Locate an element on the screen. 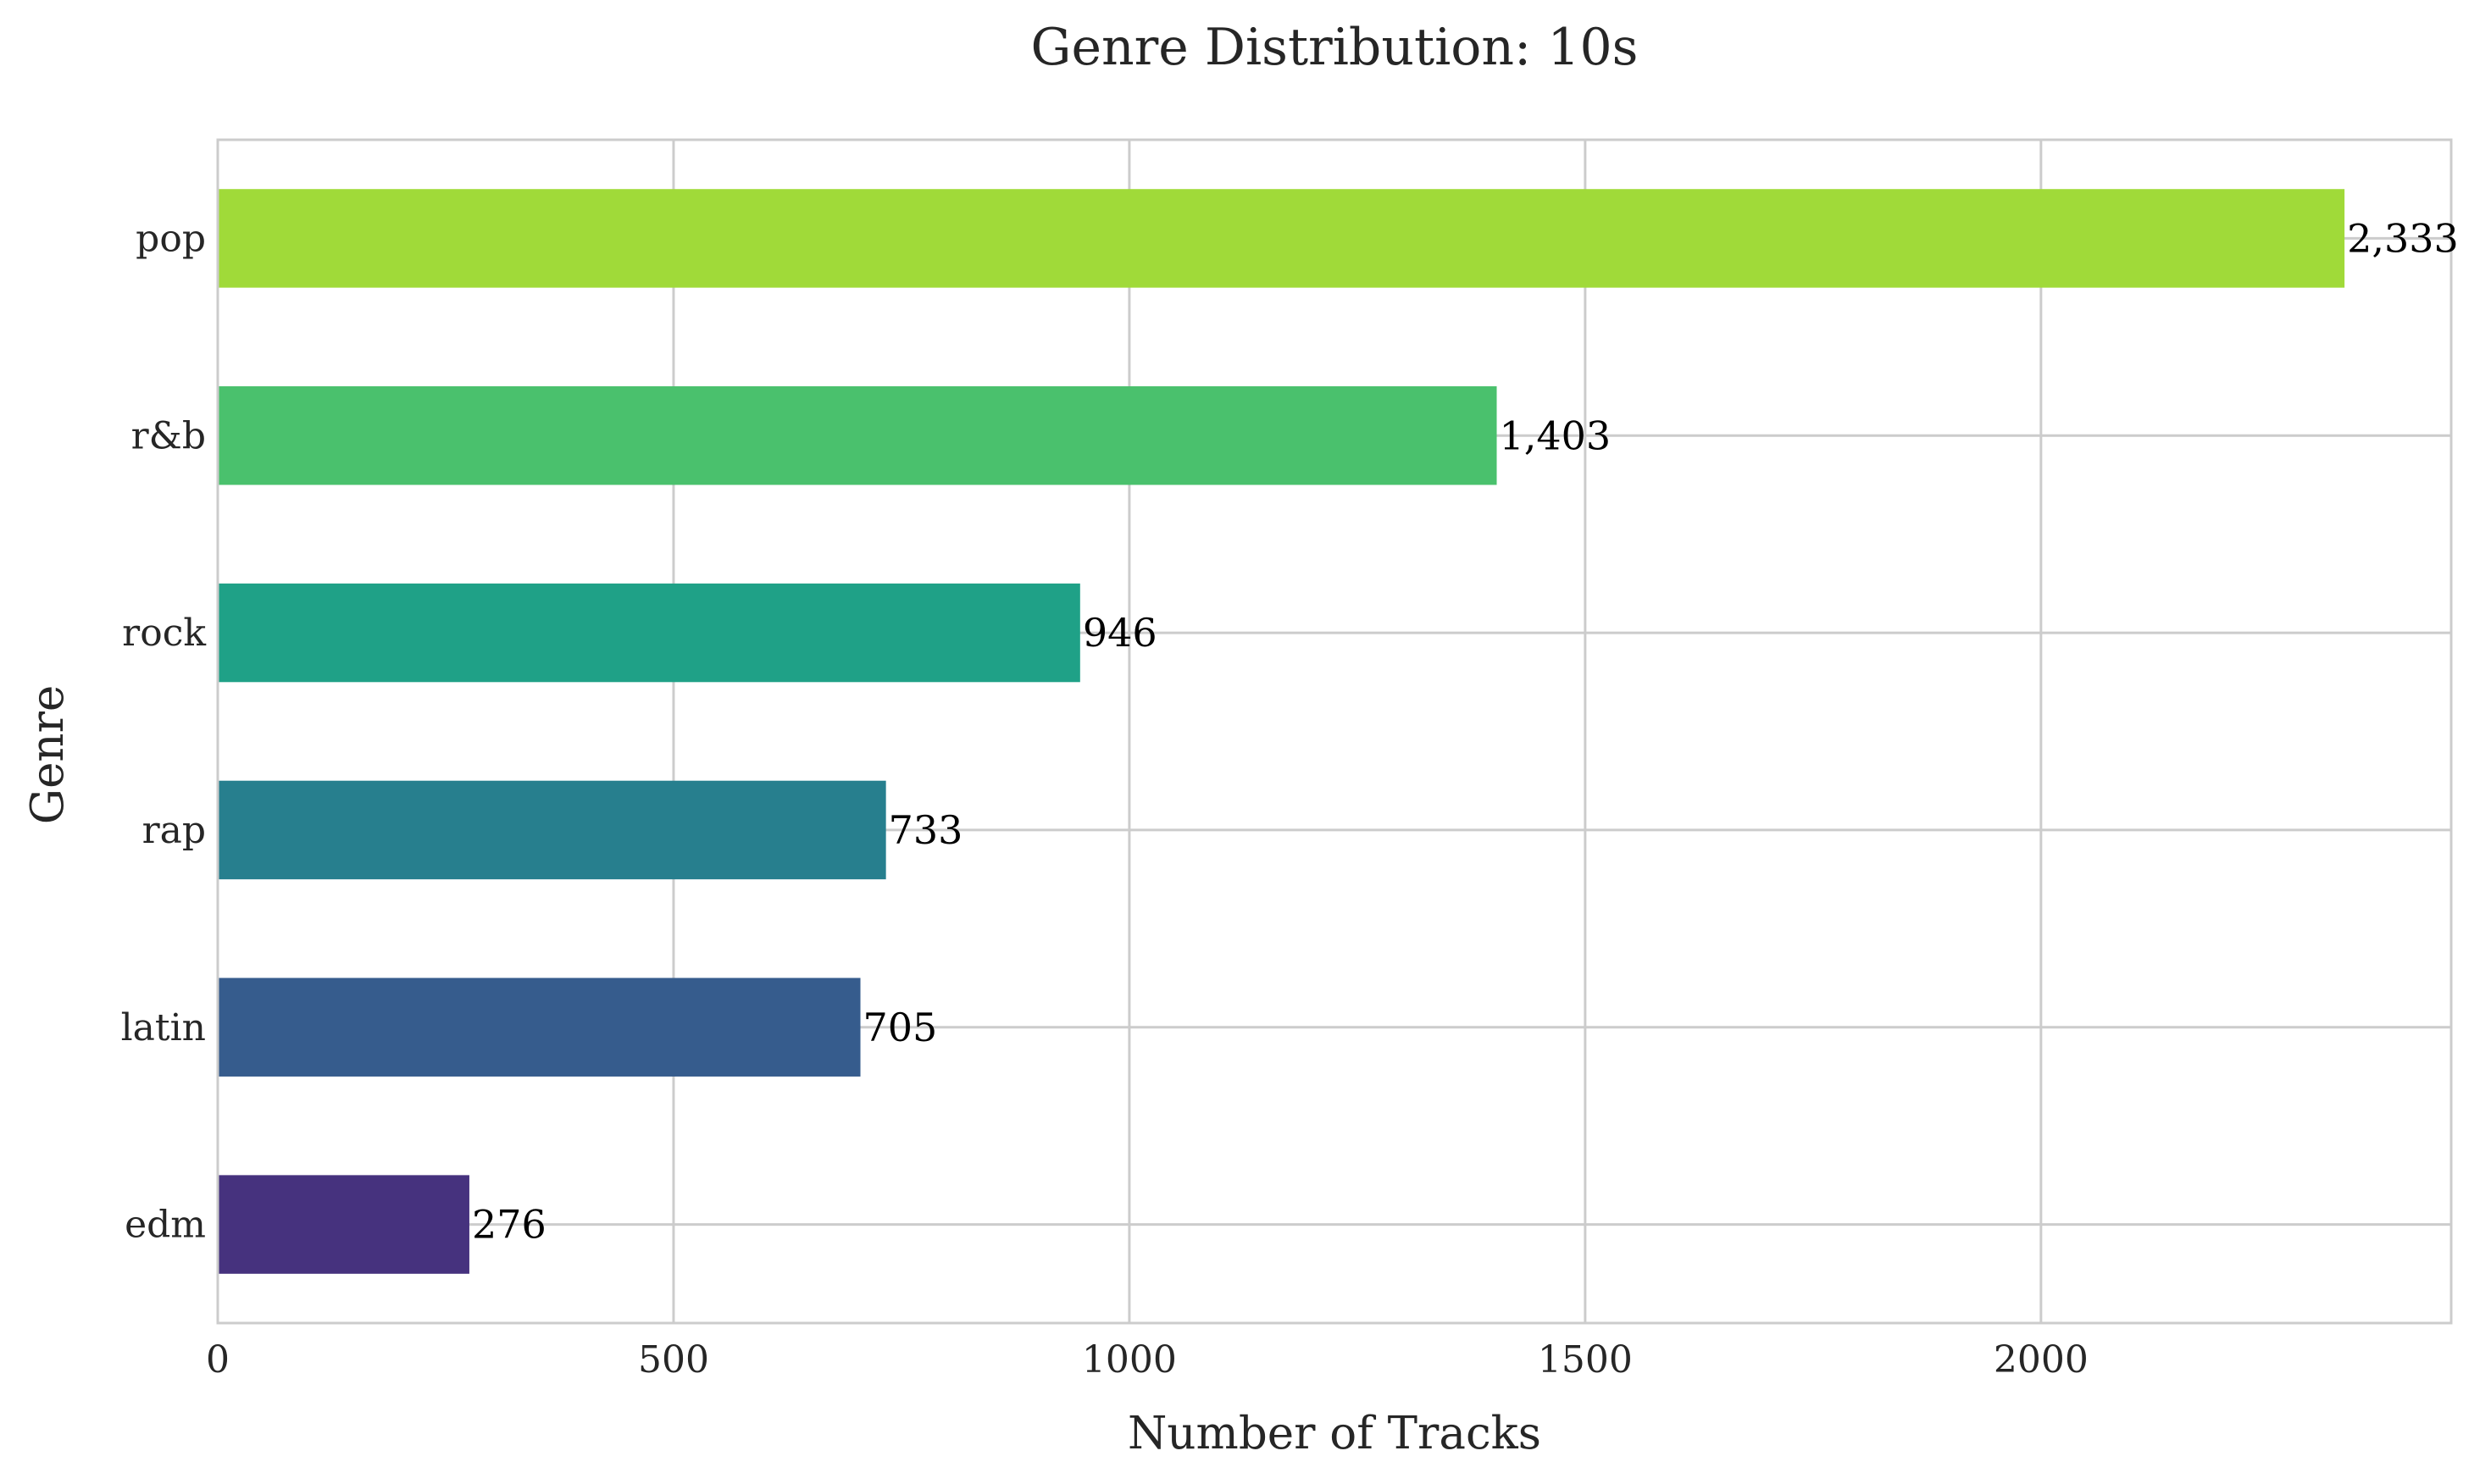 Image resolution: width=2491 pixels, height=1484 pixels. bar-value-label: 705 is located at coordinates (900, 1027).